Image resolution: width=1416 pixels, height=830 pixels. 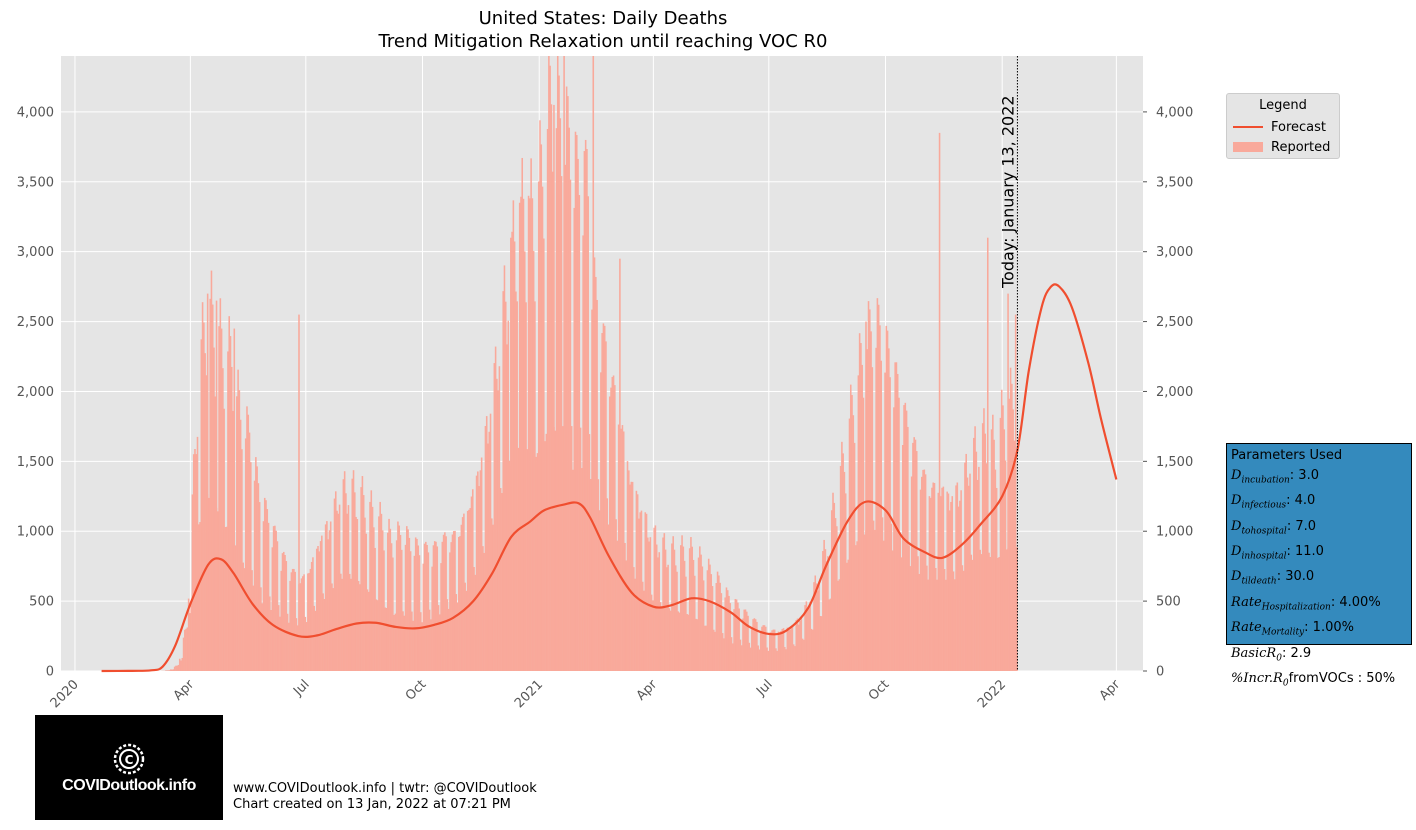 I want to click on y-axis-left: 0 500 1,000 1,500 2,000 2,500 3,000 3,500 4,000, so click(x=35, y=392).